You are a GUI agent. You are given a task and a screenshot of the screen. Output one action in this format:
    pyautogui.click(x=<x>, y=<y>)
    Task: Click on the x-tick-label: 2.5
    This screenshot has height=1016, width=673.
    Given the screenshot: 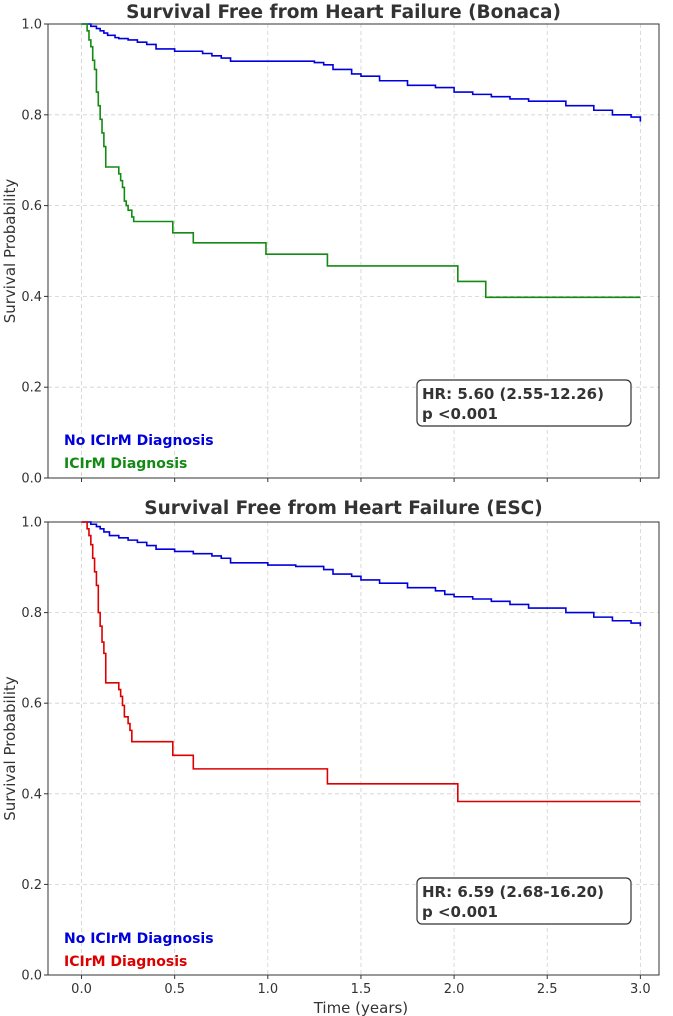 What is the action you would take?
    pyautogui.click(x=547, y=989)
    